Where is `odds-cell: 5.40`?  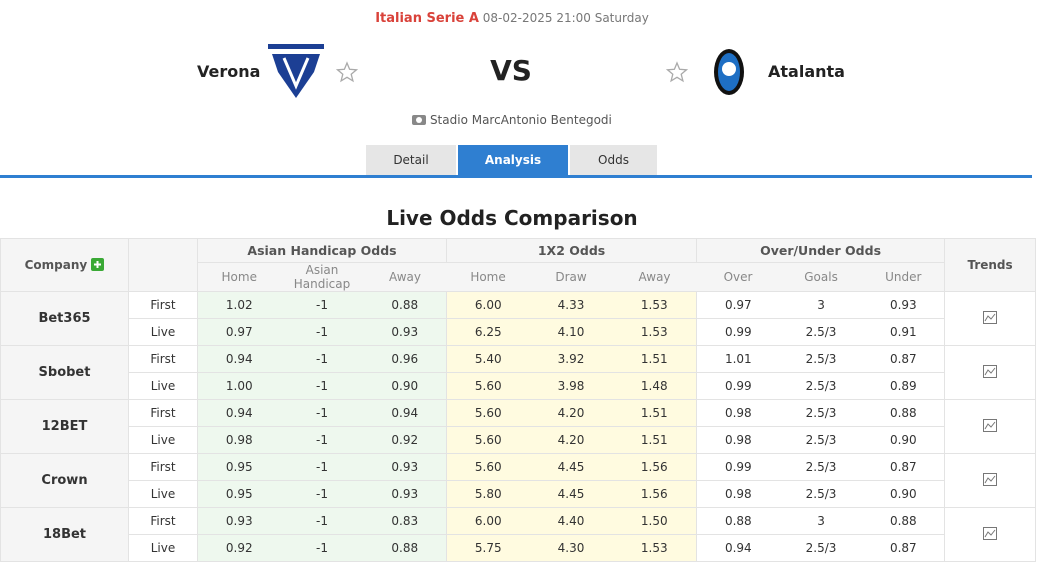
odds-cell: 5.40 is located at coordinates (488, 359).